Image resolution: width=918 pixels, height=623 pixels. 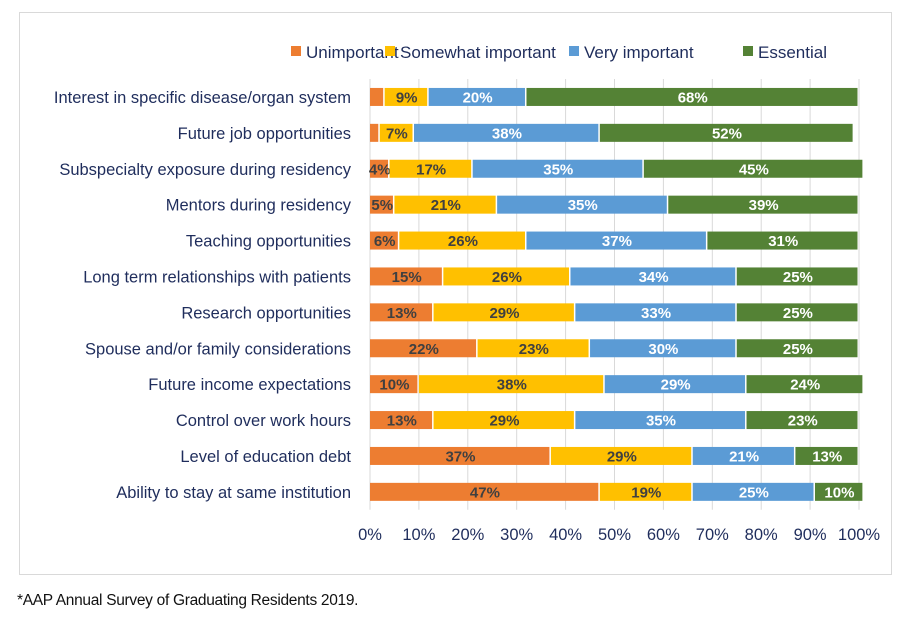 I want to click on bar-row: 13% 29% 35% 23%, so click(x=614, y=420).